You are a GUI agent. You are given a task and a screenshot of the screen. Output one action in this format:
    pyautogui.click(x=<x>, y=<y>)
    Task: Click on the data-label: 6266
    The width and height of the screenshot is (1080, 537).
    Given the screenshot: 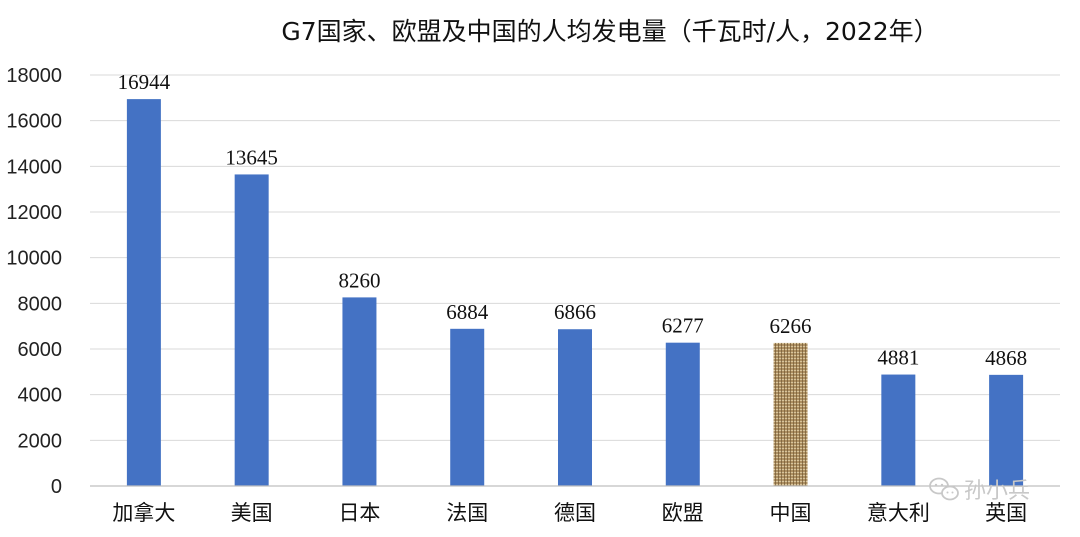 What is the action you would take?
    pyautogui.click(x=791, y=326)
    